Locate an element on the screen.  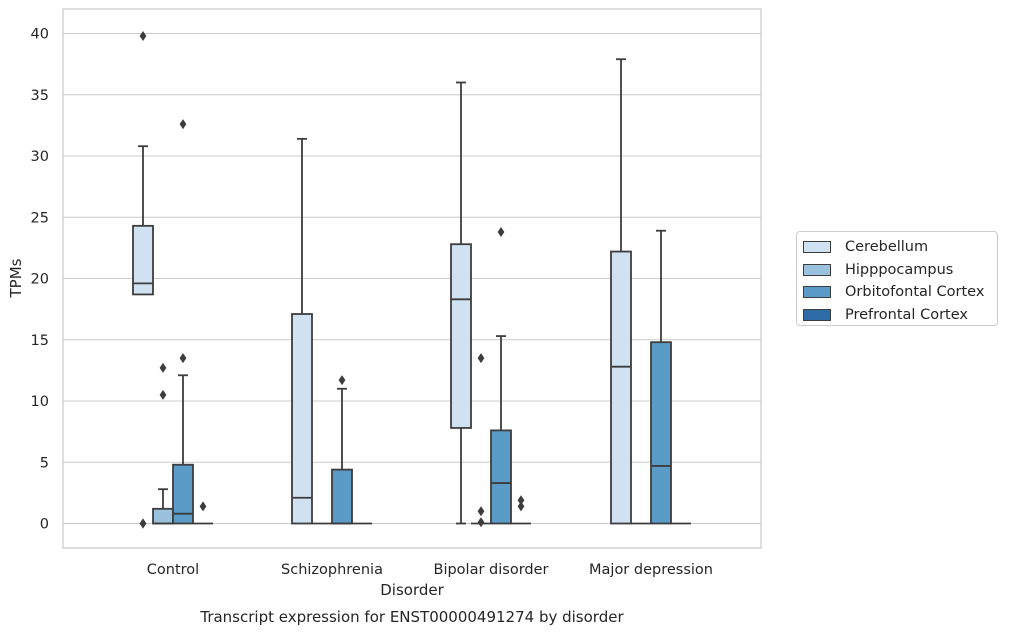
legend-item-prefrontal-cortex: Prefrontal Cortex is located at coordinates (897, 315).